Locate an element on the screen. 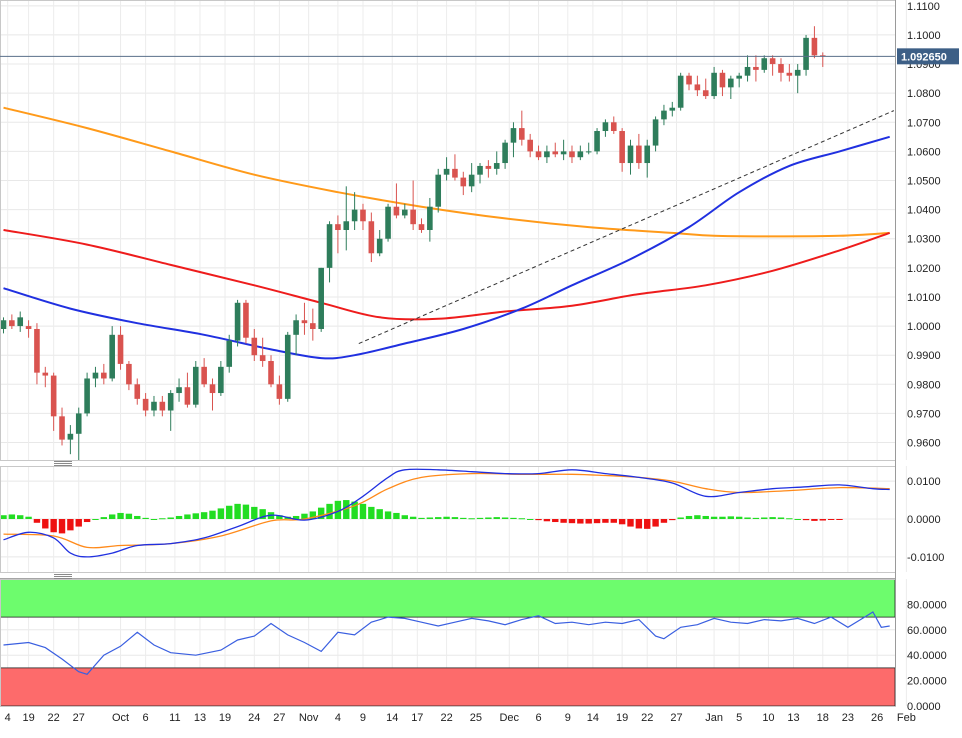 This screenshot has width=962, height=738. pane-resize-handles is located at coordinates (63, 520).